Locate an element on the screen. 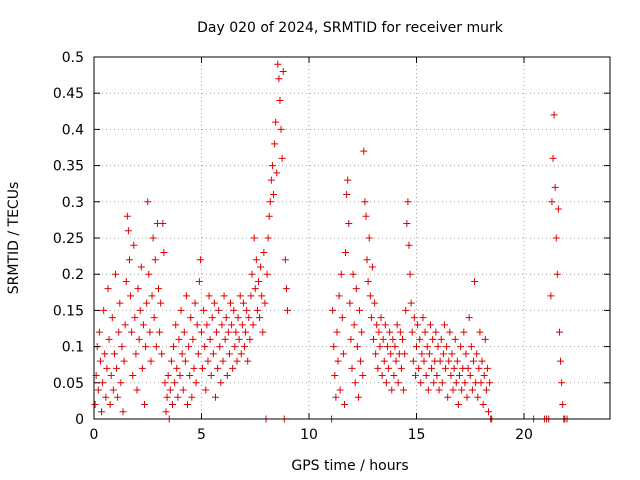 The height and width of the screenshot is (480, 640). x-tick-label: 20 is located at coordinates (524, 435).